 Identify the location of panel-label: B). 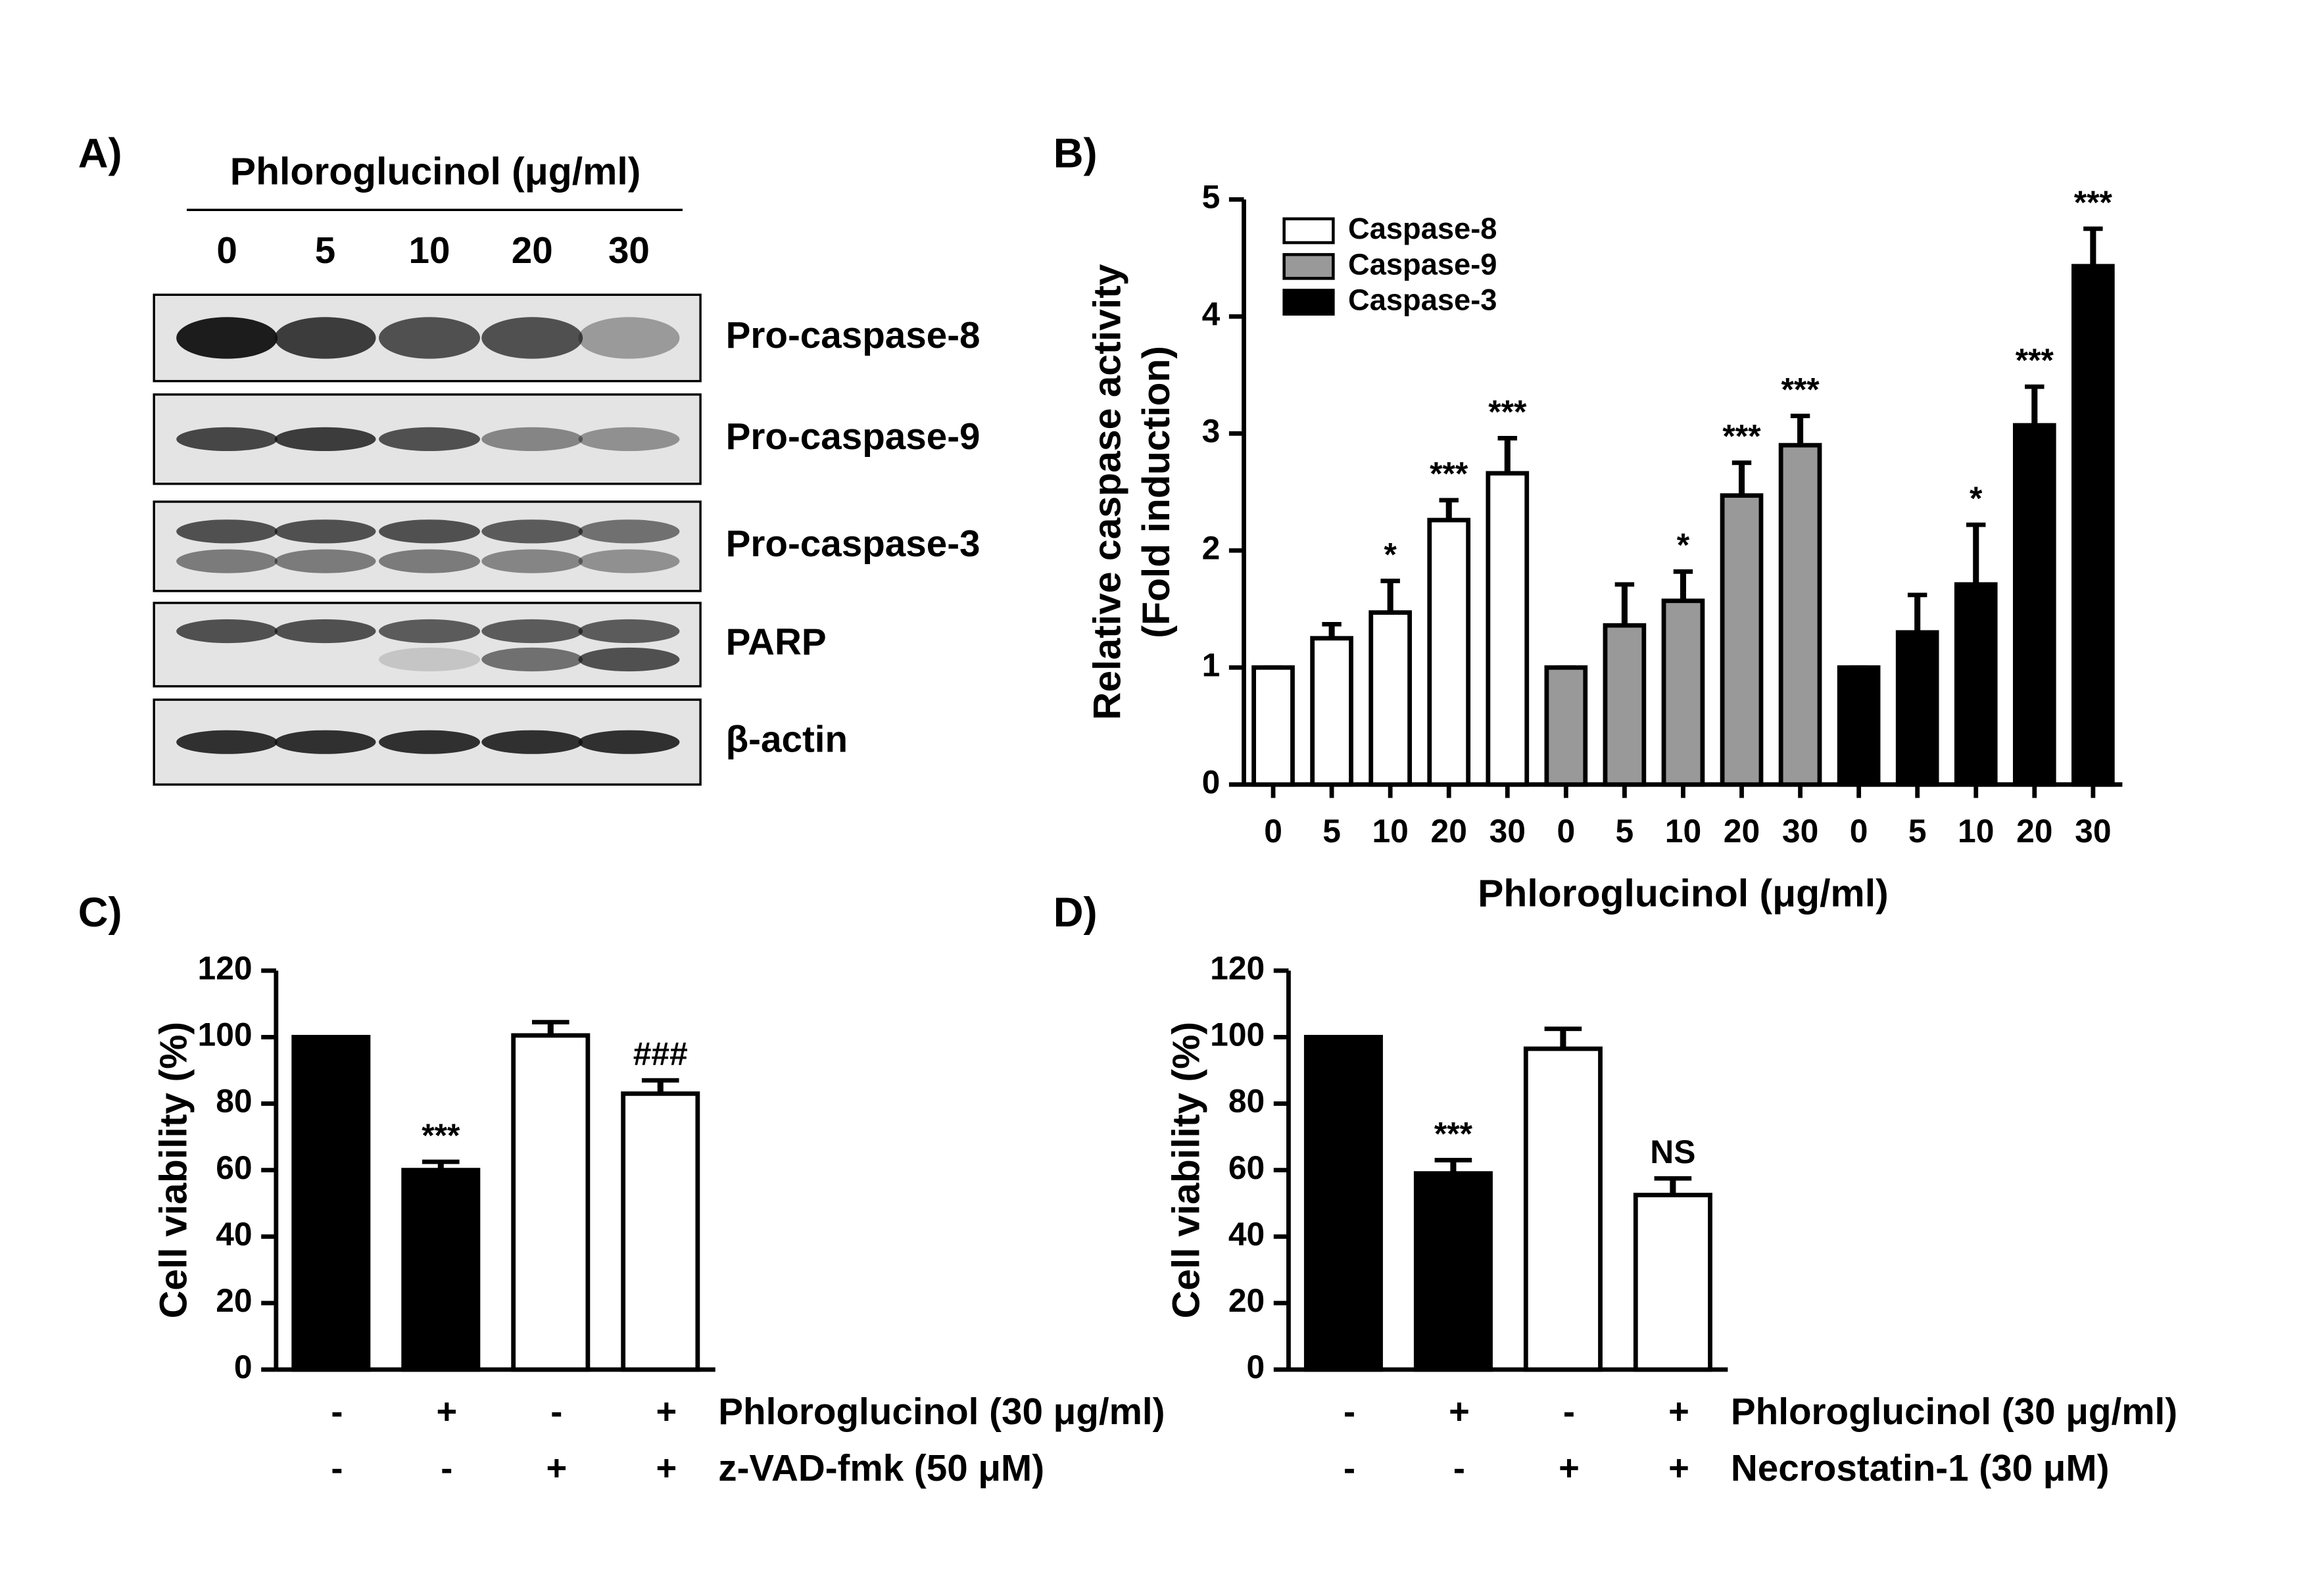
(1075, 153).